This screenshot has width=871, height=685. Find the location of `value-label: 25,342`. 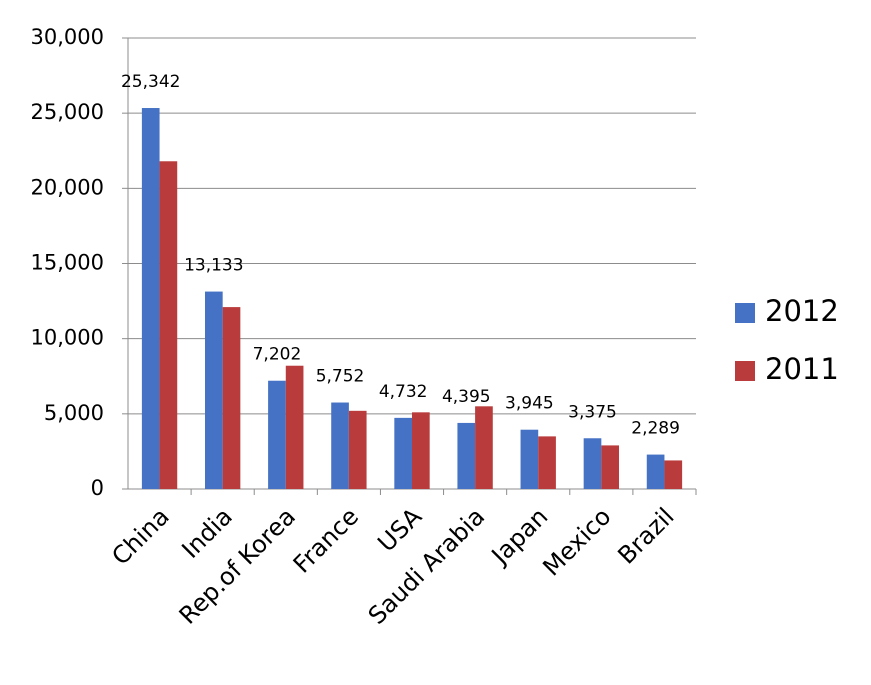

value-label: 25,342 is located at coordinates (150, 82).